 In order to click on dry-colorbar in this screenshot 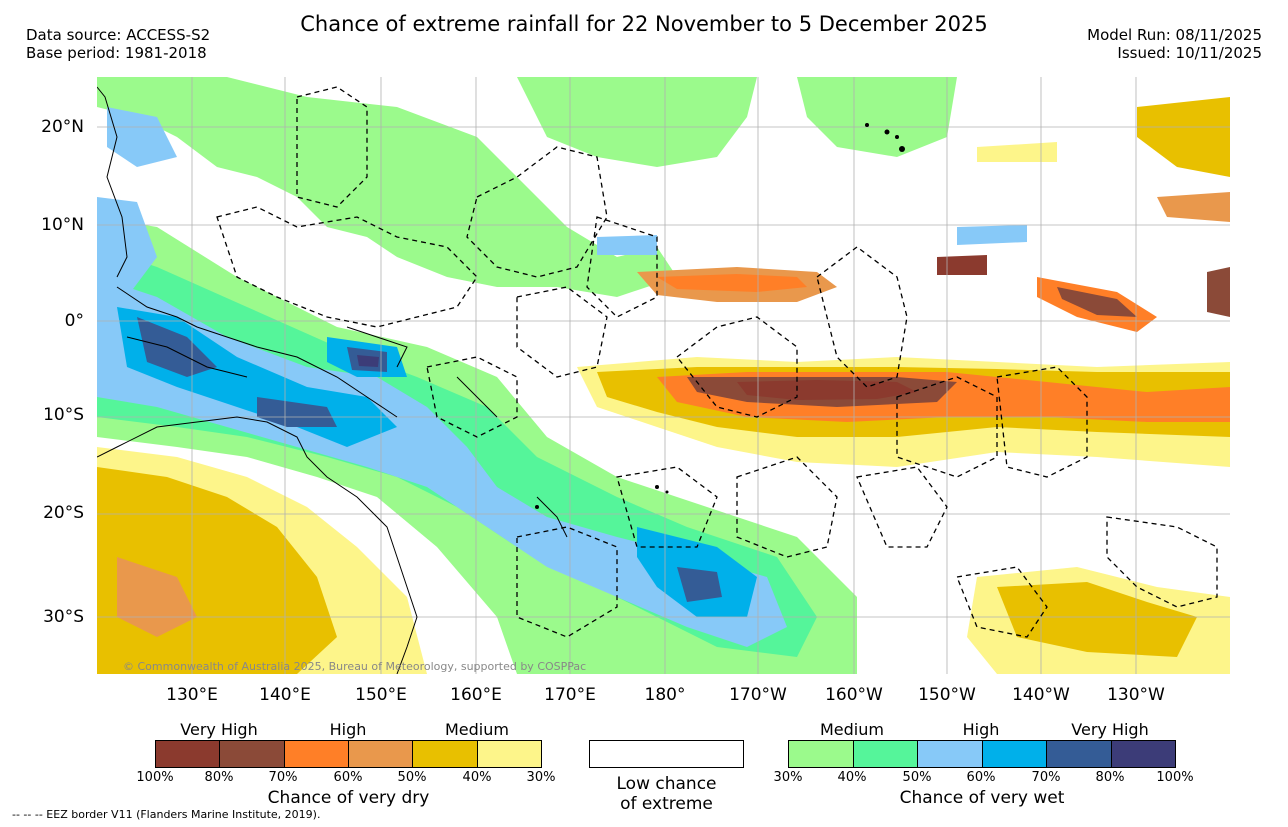, I will do `click(348, 754)`.